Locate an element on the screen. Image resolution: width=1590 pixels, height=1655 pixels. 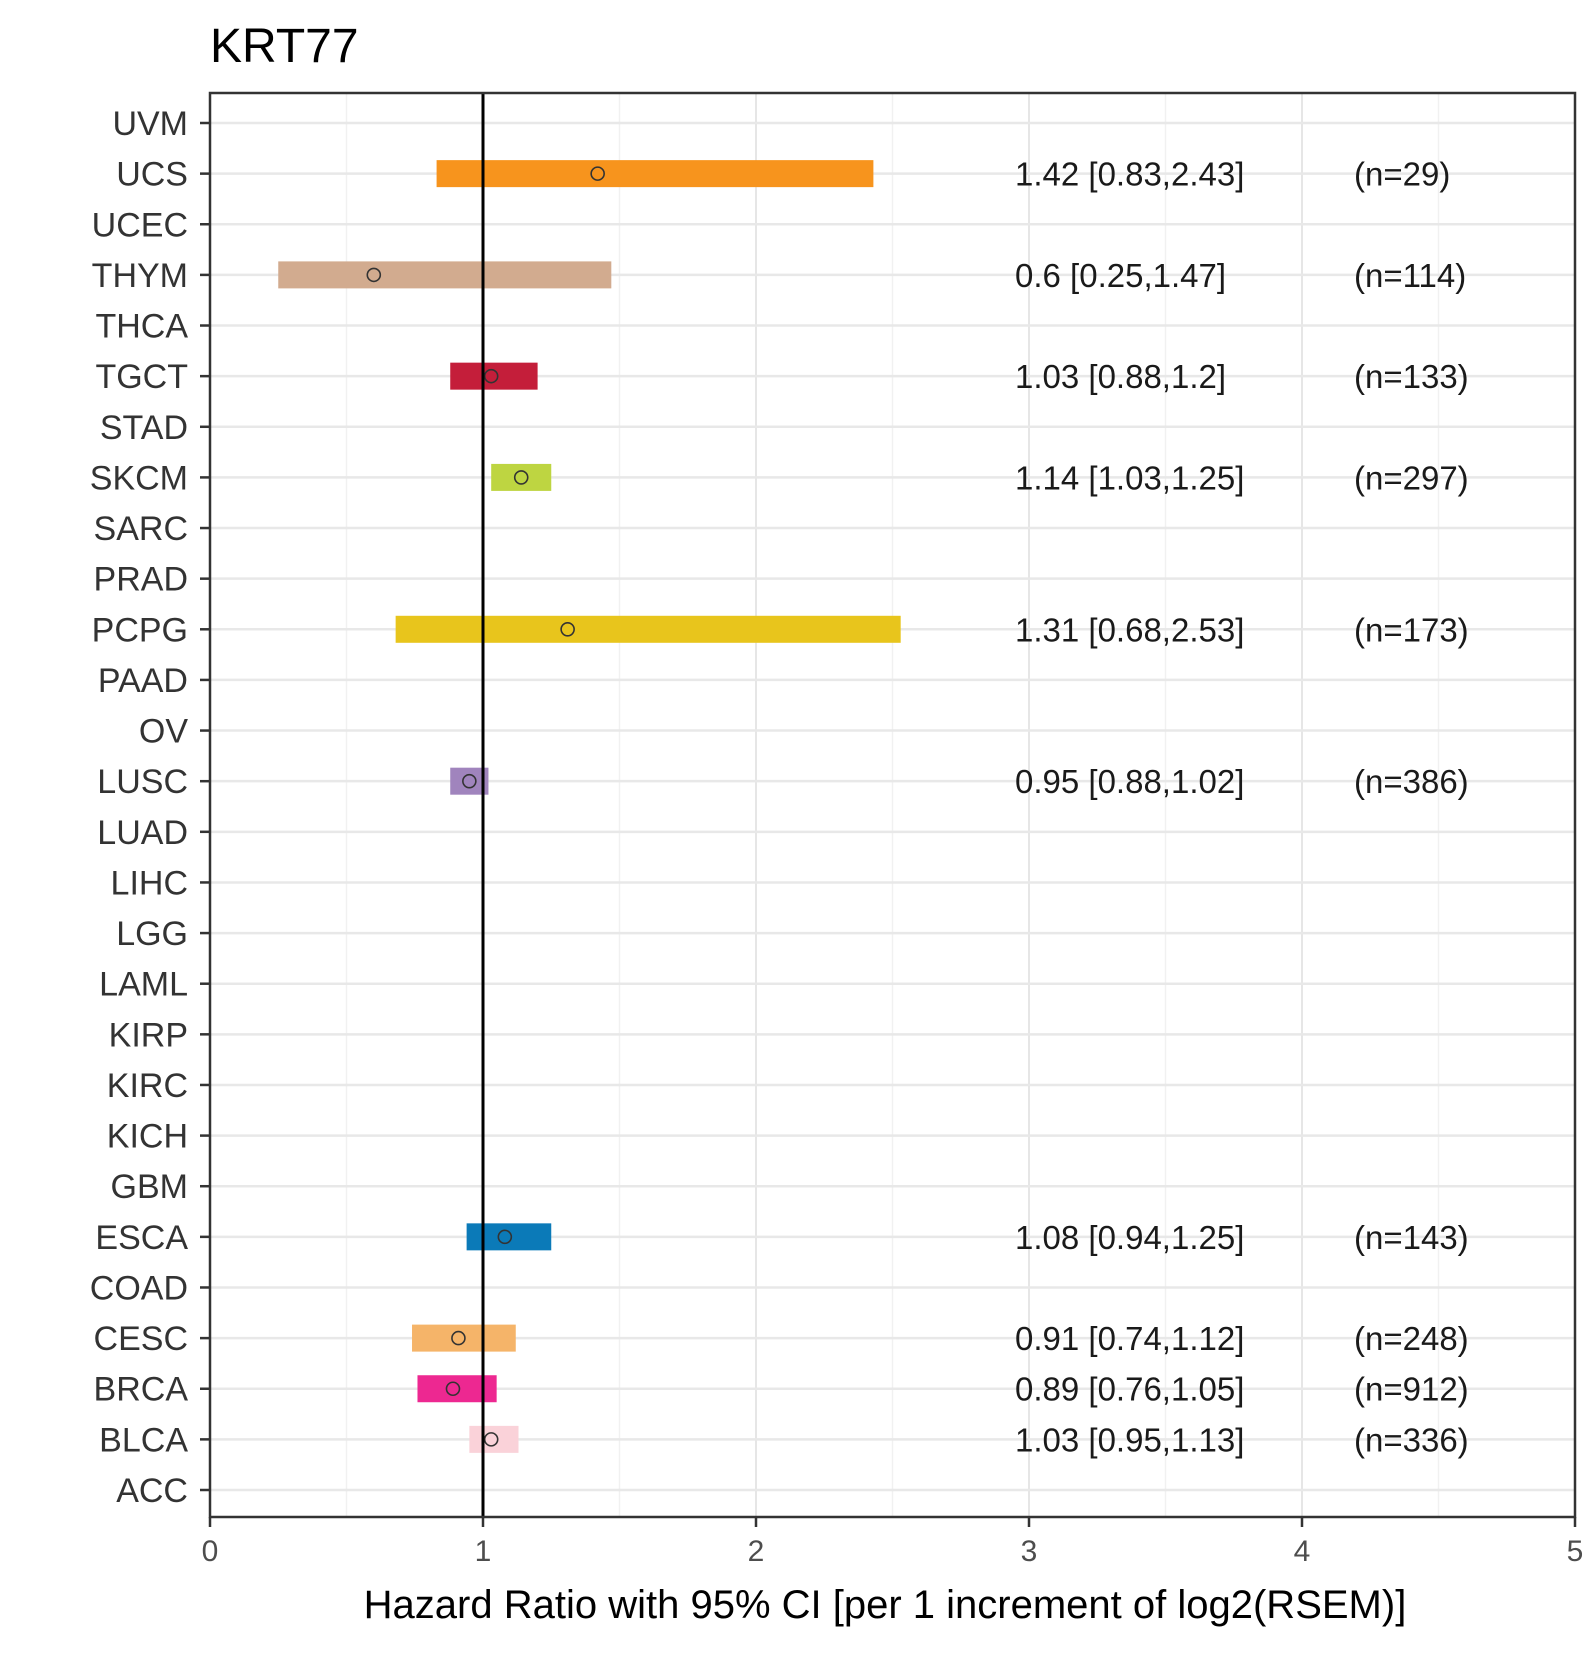
y-tick-label: LIHC is located at coordinates (149, 883).